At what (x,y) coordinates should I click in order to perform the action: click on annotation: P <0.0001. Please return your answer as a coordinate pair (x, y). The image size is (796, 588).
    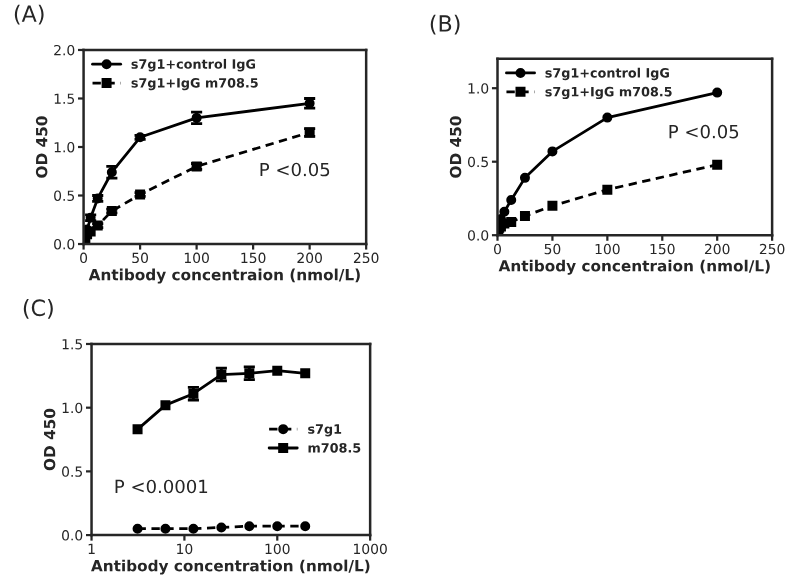
    Looking at the image, I should click on (161, 486).